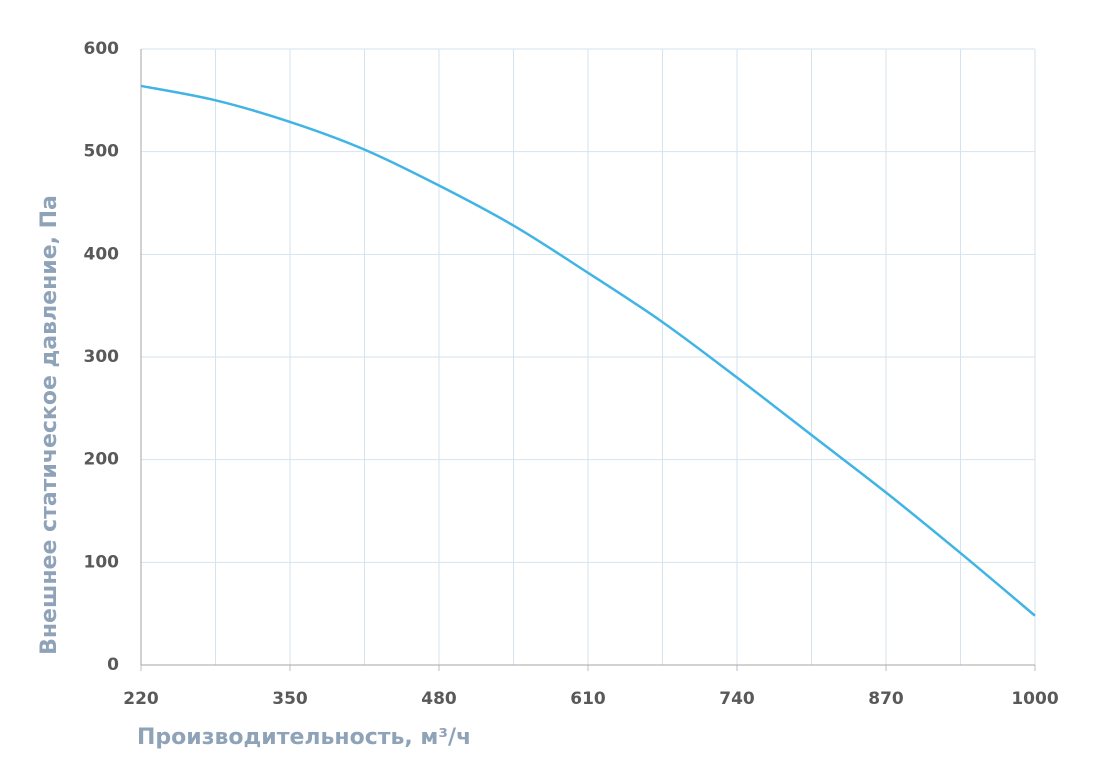 Image resolution: width=1099 pixels, height=761 pixels. Describe the element at coordinates (886, 699) in the screenshot. I see `x-tick-label: 870` at that location.